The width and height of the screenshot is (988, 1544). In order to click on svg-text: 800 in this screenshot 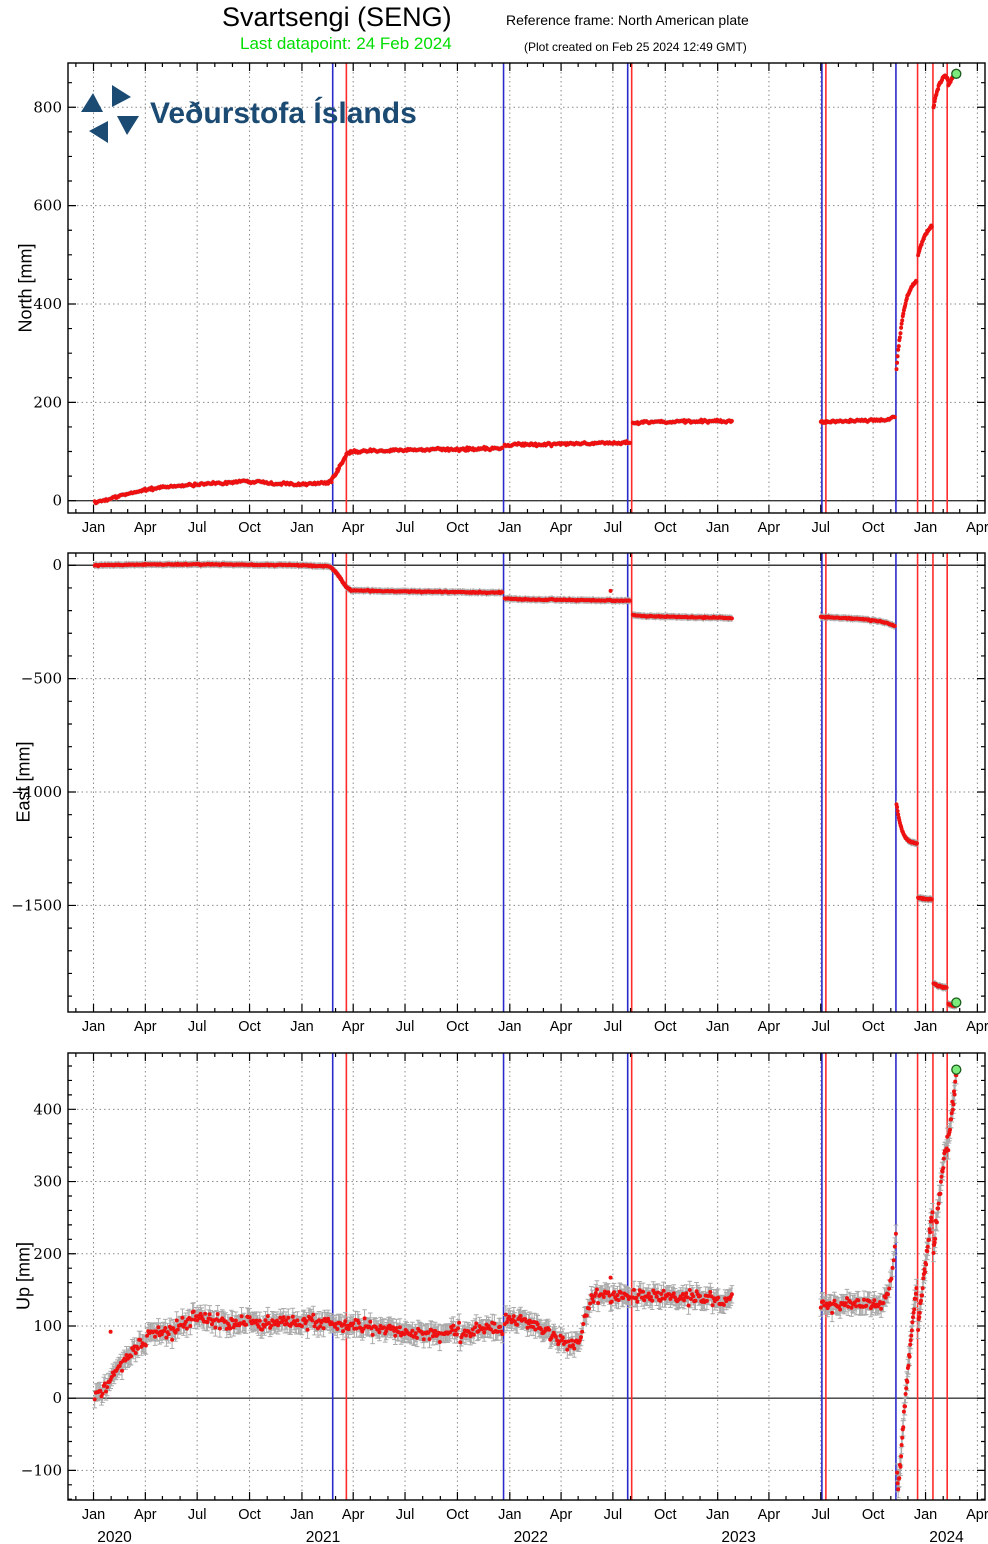, I will do `click(47, 107)`.